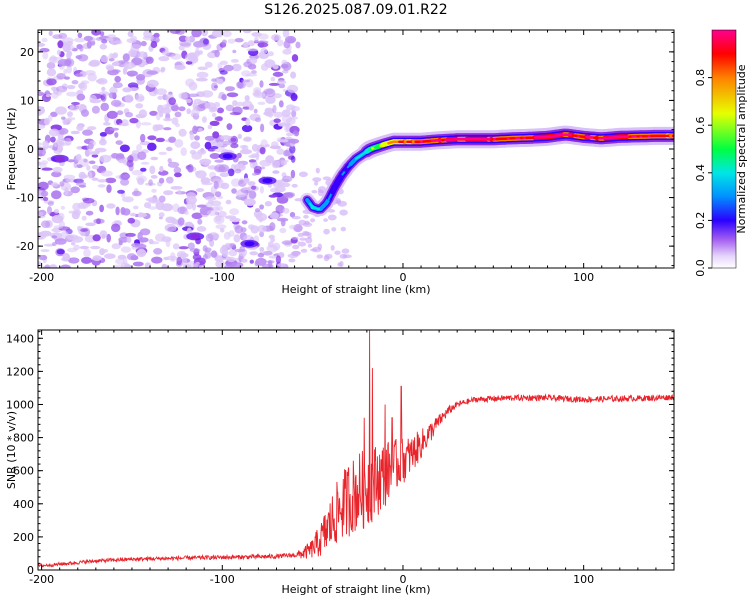 This screenshot has width=750, height=600. Describe the element at coordinates (23, 438) in the screenshot. I see `y-tick-label: 800` at that location.